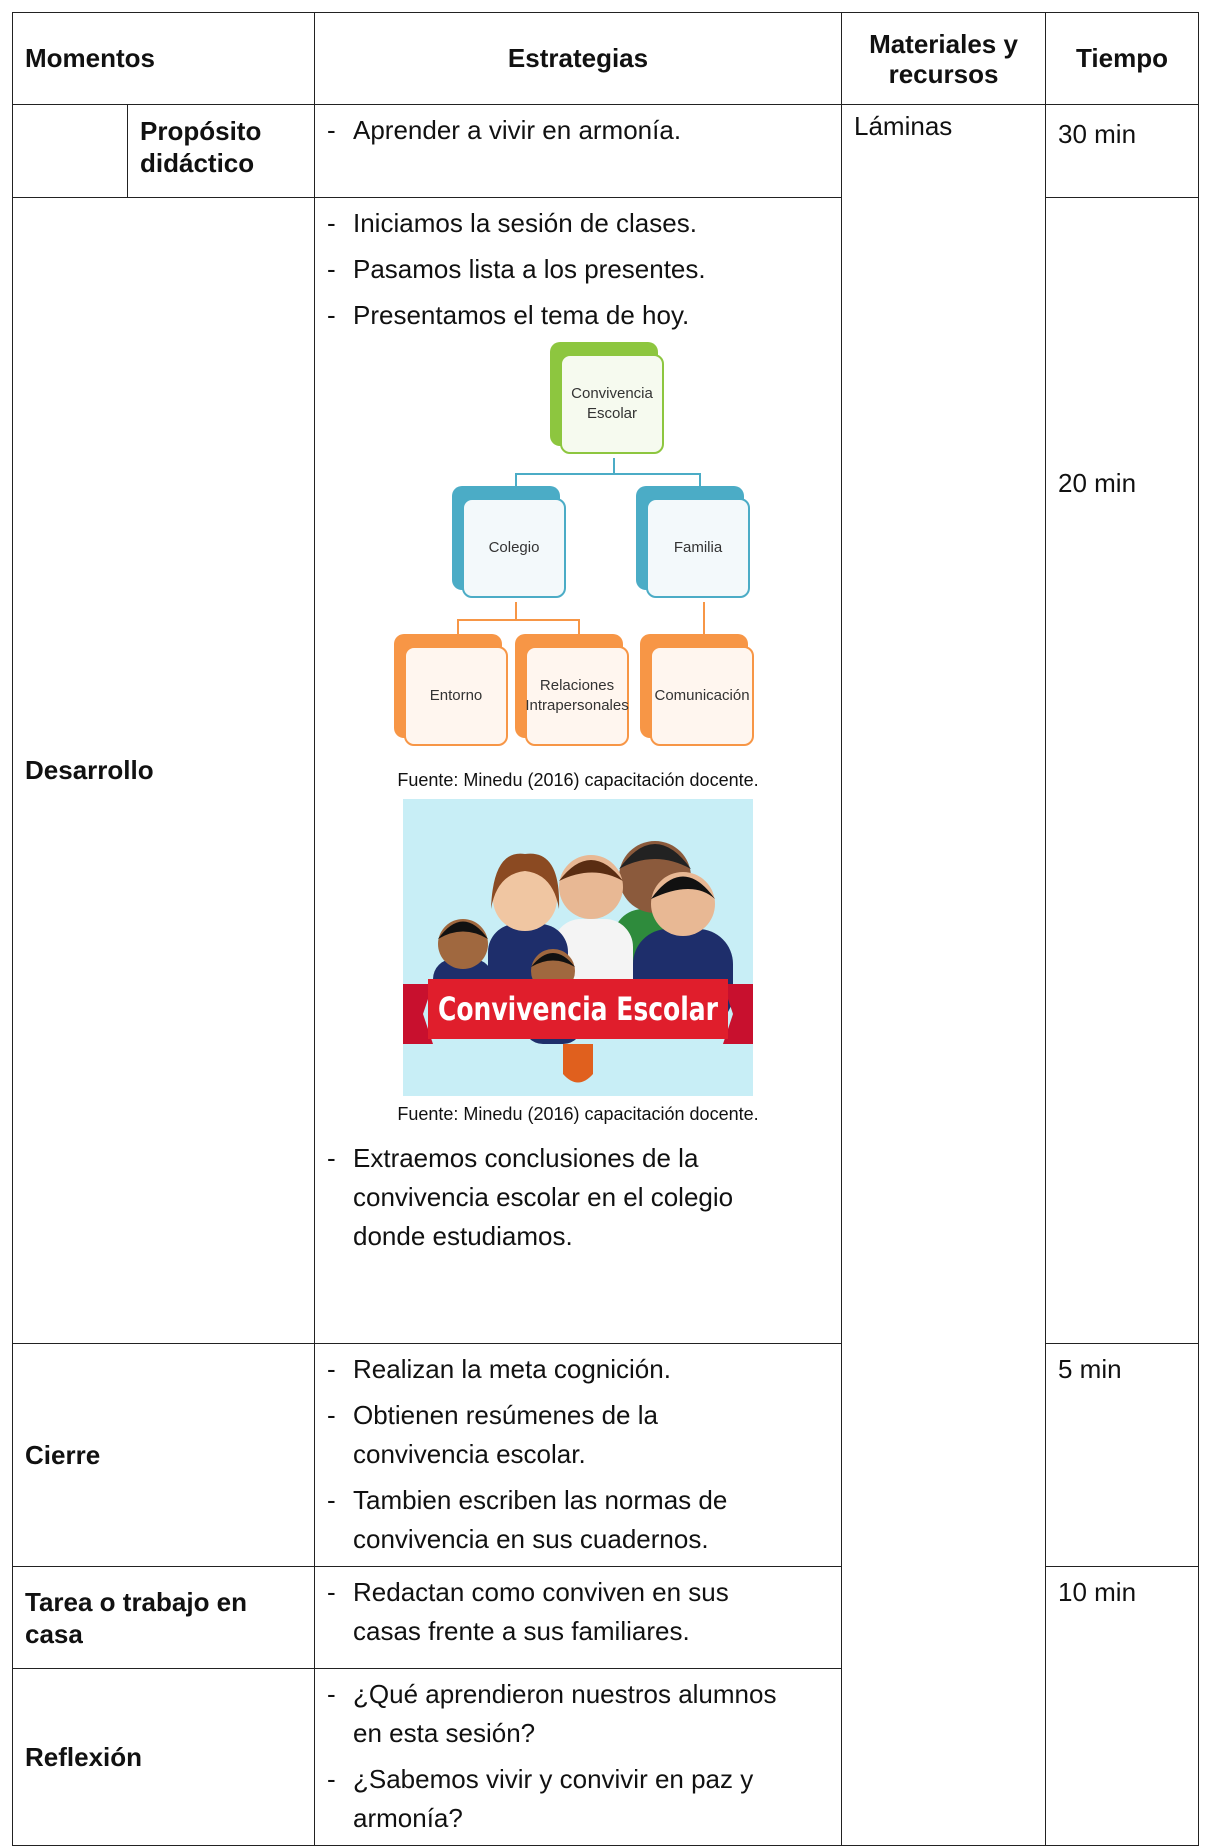 The height and width of the screenshot is (1846, 1207). Describe the element at coordinates (578, 1009) in the screenshot. I see `banner-text: Convivencia Escolar` at that location.